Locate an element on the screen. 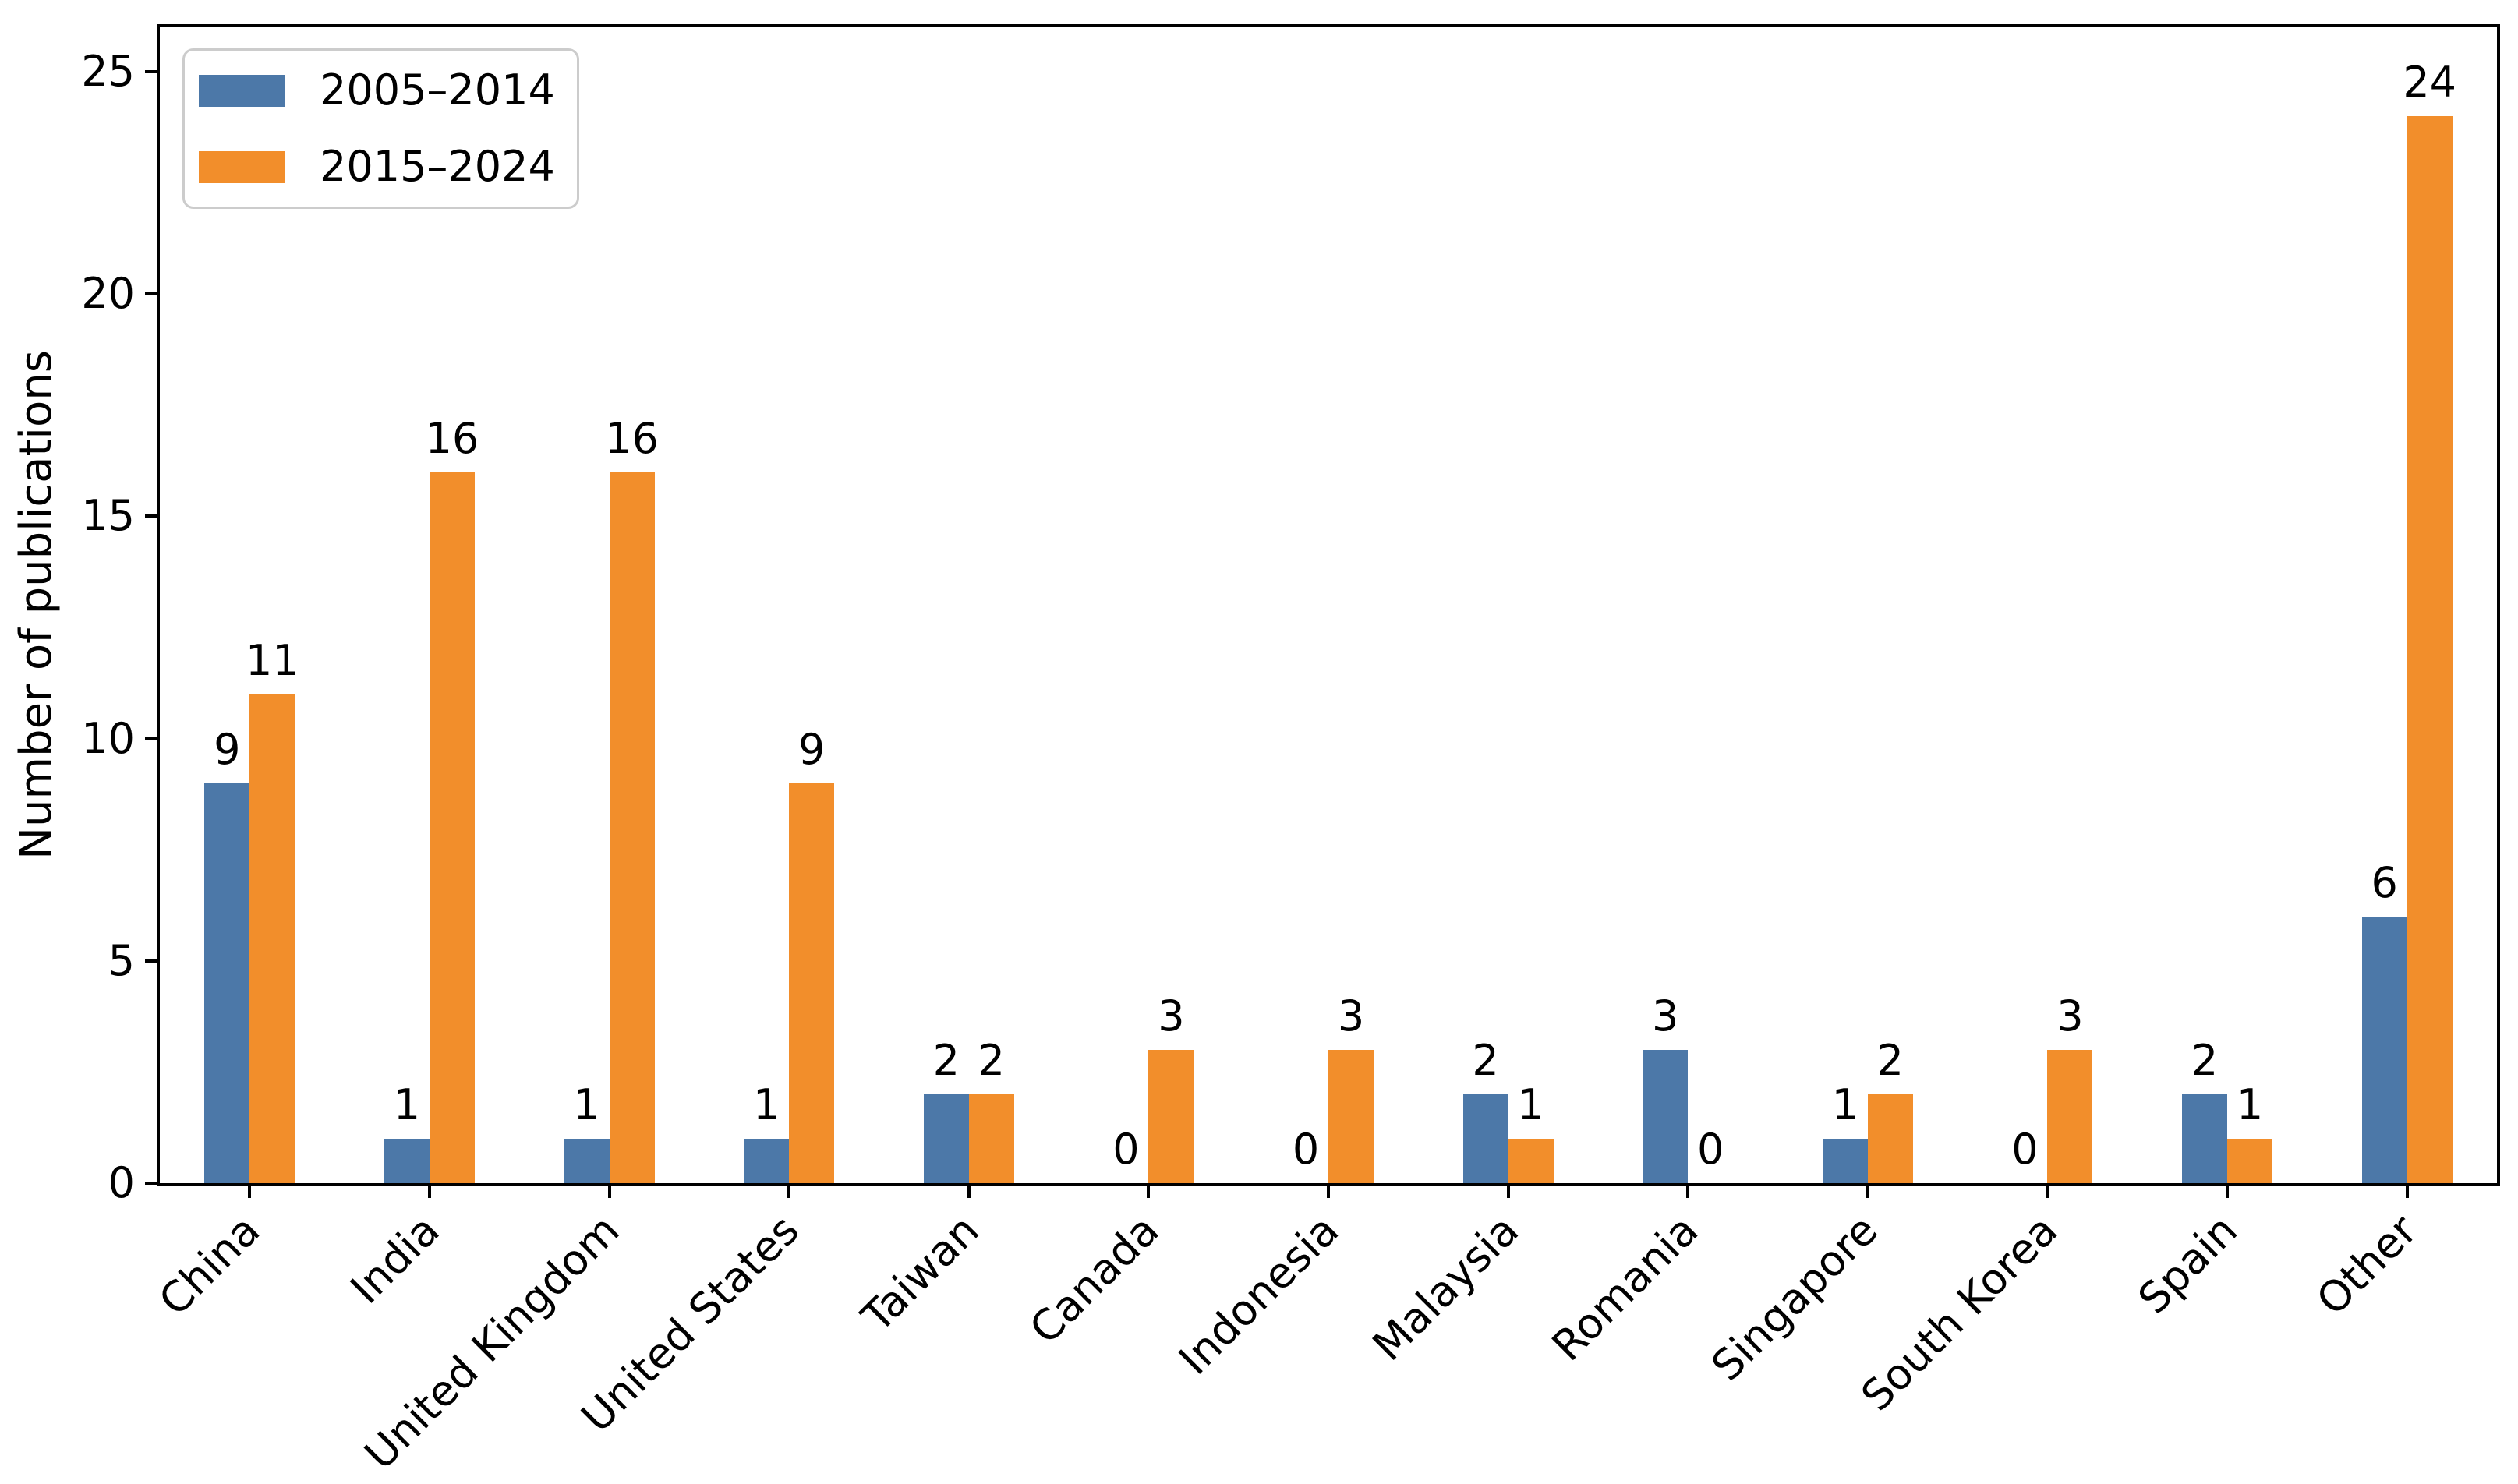 This screenshot has width=2518, height=1484. legend-item: 2015–2024 is located at coordinates (377, 167).